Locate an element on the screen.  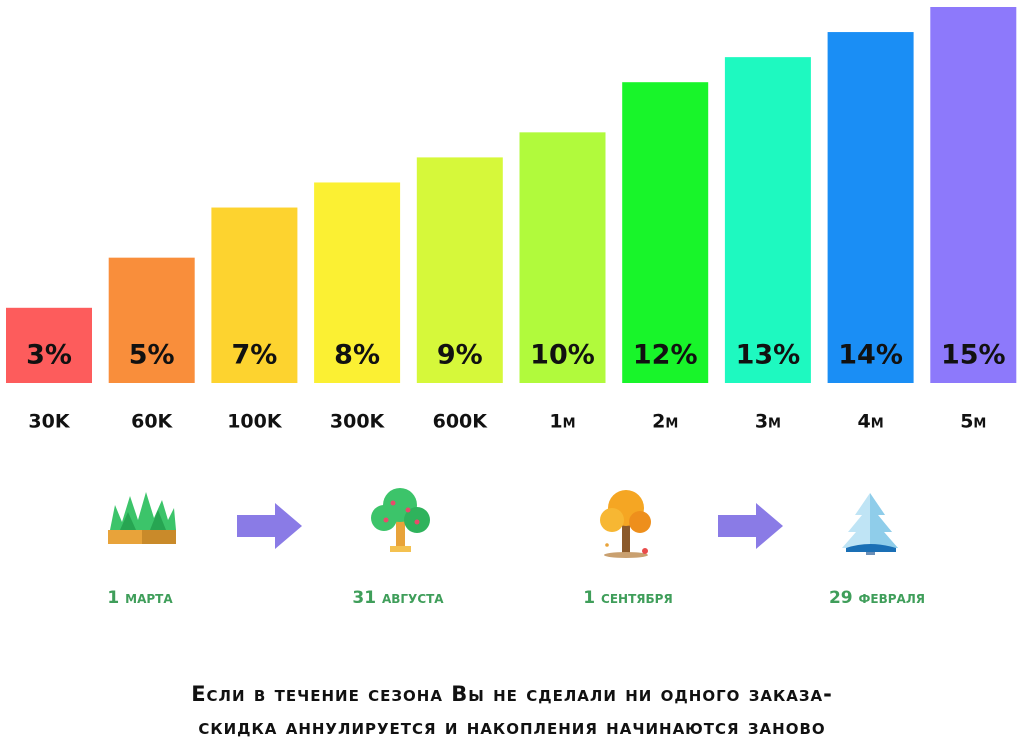
season-date: 31 августа is located at coordinates (398, 598).